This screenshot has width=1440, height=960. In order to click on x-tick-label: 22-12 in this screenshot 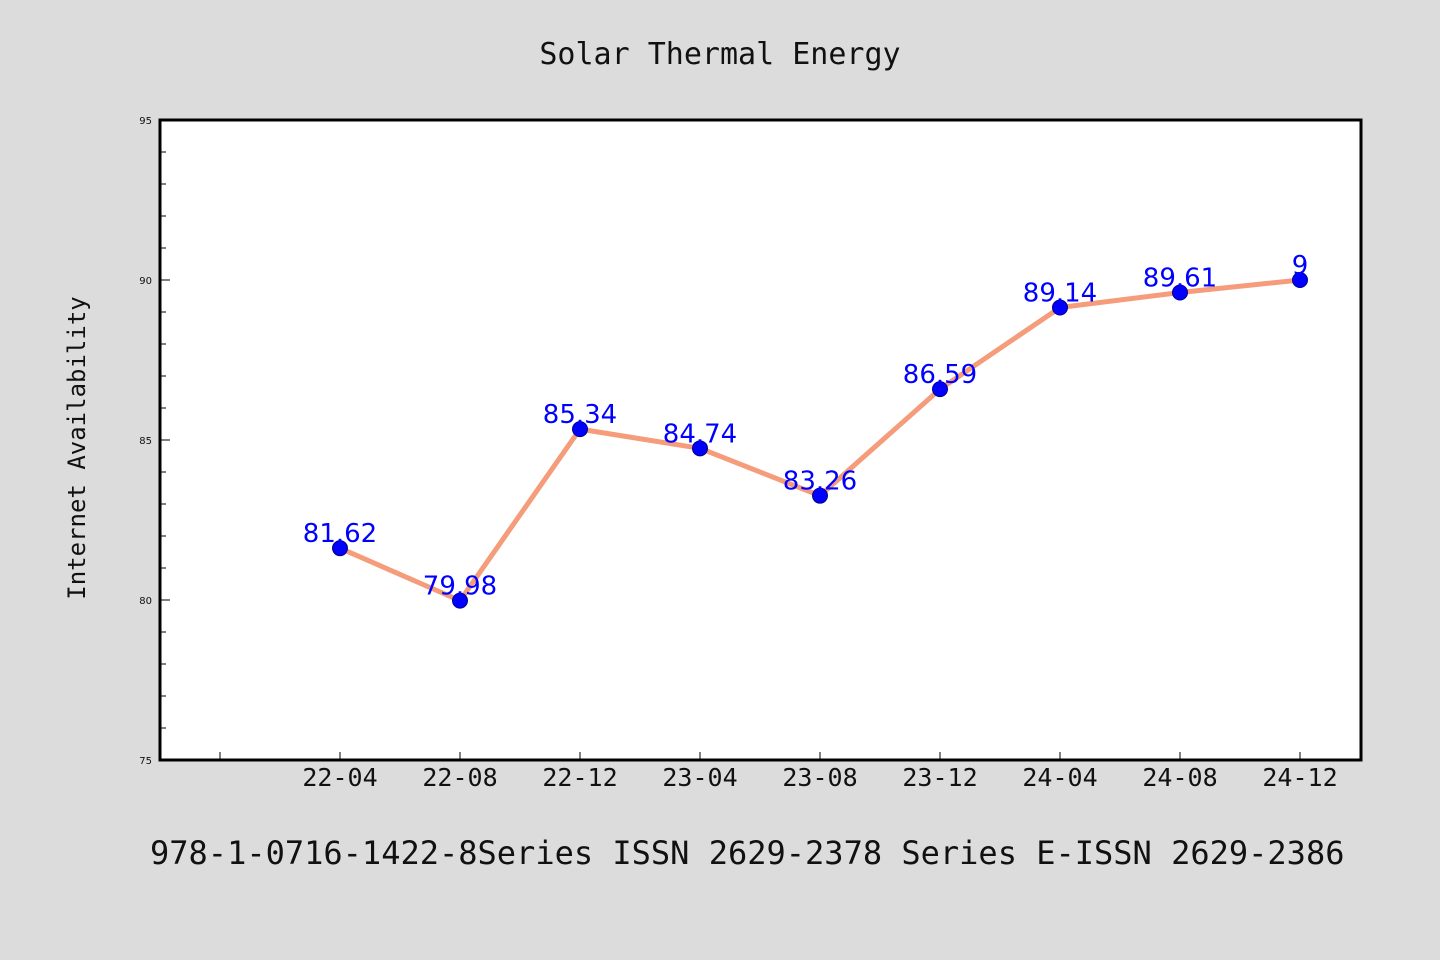, I will do `click(579, 777)`.